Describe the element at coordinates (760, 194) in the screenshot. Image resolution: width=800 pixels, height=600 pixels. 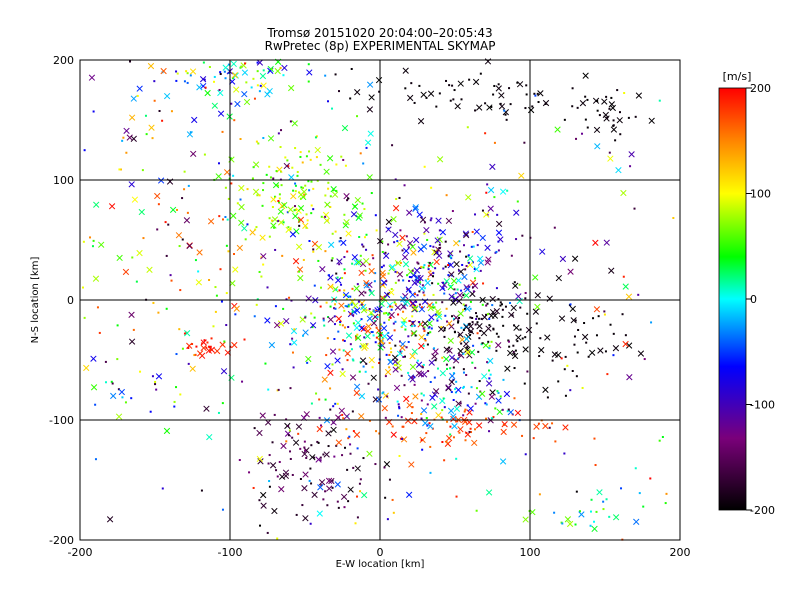
I see `colorbar-tick-label: 100` at that location.